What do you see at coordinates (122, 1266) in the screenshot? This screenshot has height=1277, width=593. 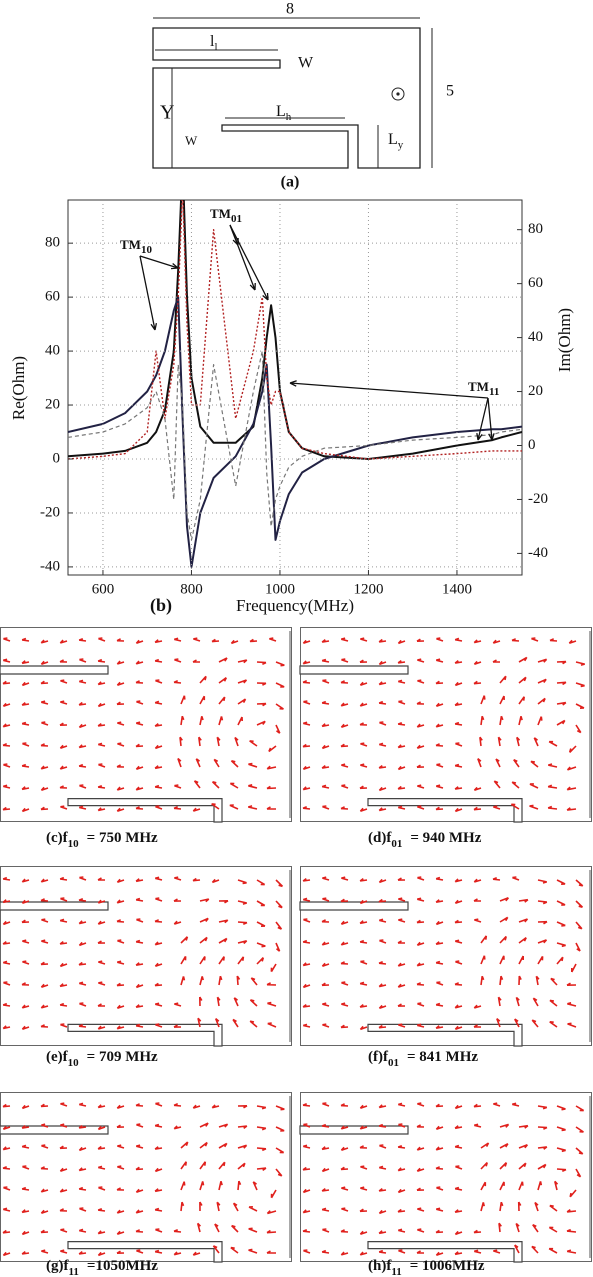 I see `caption-value: =1050MHz` at bounding box center [122, 1266].